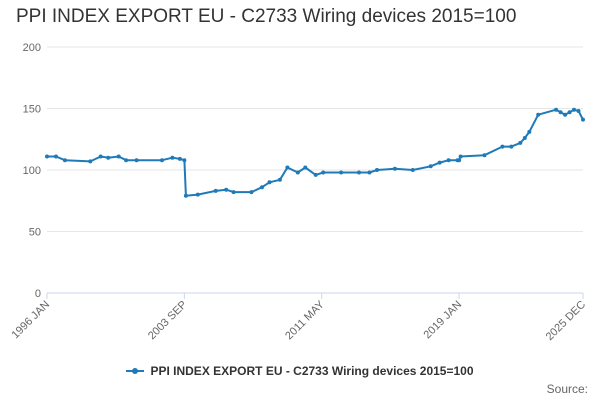  I want to click on x-tick-label: 2003 SEP, so click(168, 321).